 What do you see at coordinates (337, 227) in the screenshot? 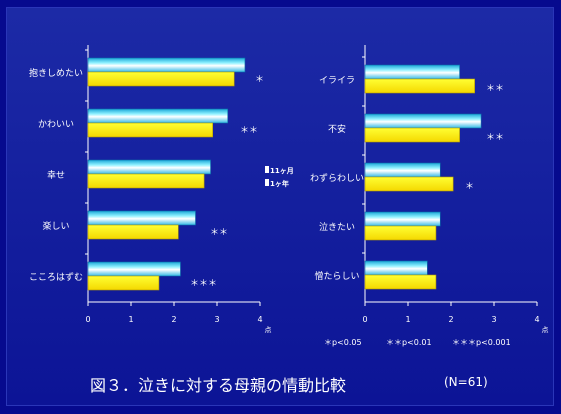
I see `category-label: 泣きたい` at bounding box center [337, 227].